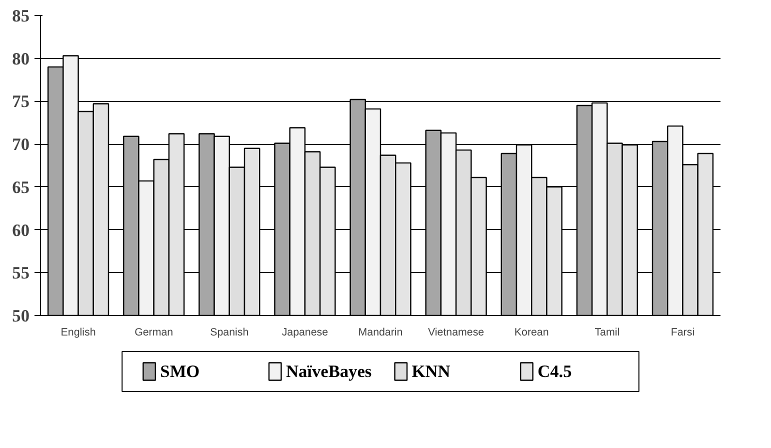 This screenshot has height=448, width=771. I want to click on y-tick-label: 80, so click(21, 58).